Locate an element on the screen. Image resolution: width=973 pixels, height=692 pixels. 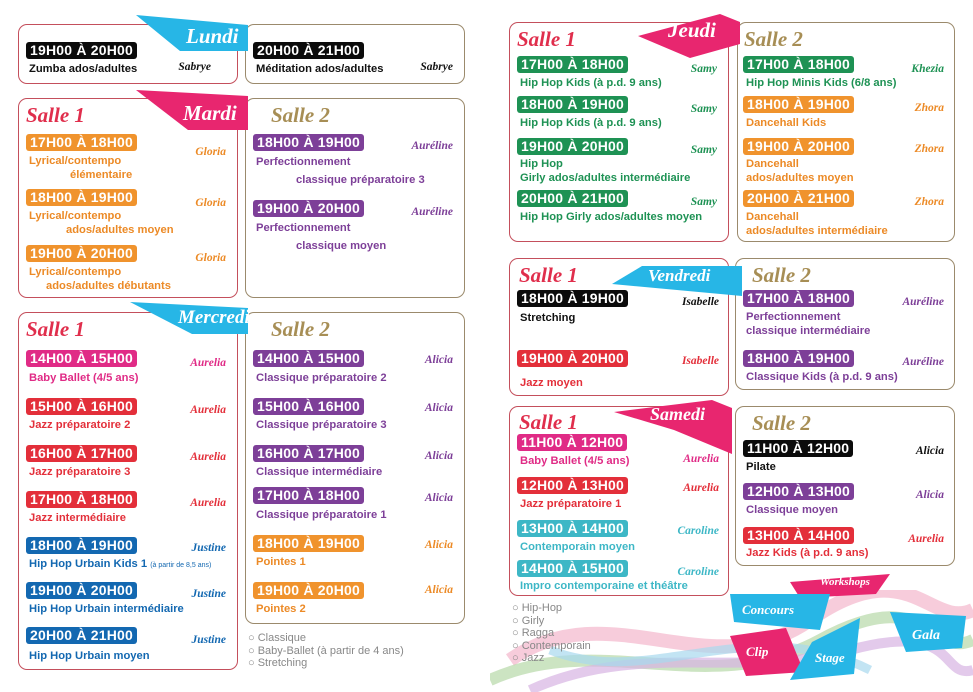
course-title: Hip Hop Urbain Kids 1 is located at coordinates (88, 564).